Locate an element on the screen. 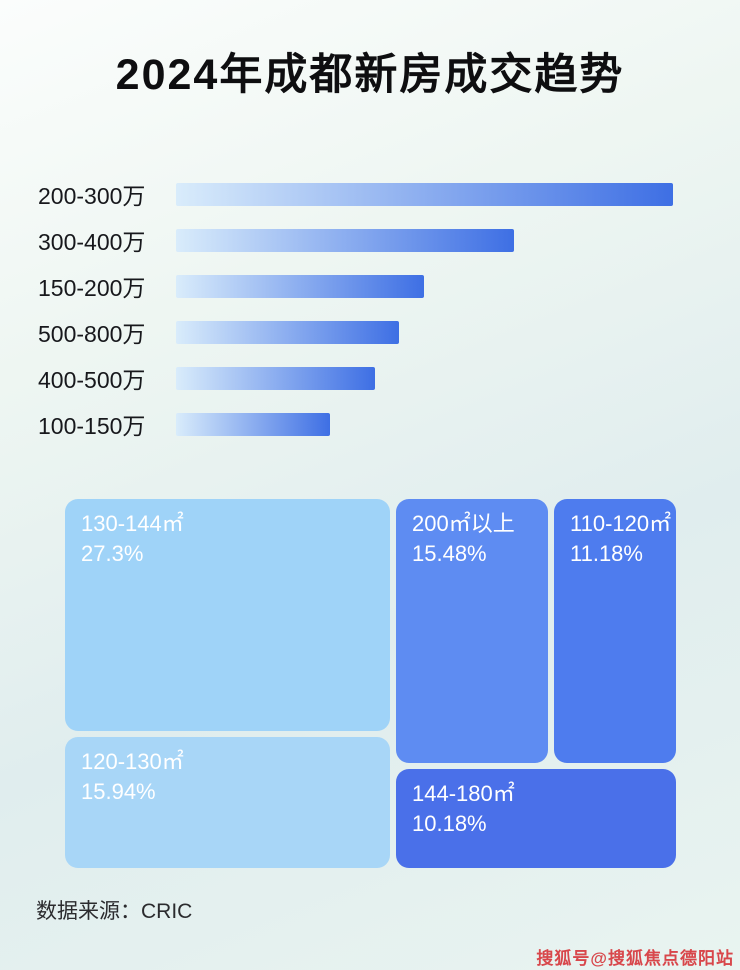  bar-row: 500-800万 is located at coordinates (363, 333).